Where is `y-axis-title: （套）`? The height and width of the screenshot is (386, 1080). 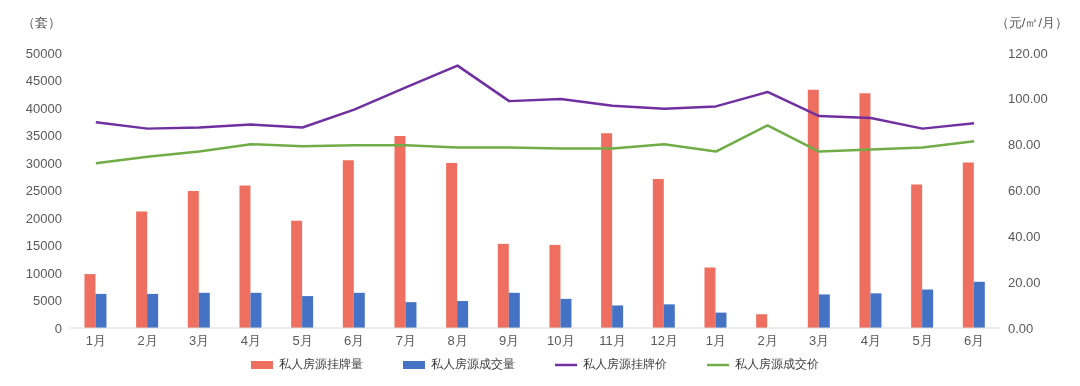 y-axis-title: （套） is located at coordinates (41, 23).